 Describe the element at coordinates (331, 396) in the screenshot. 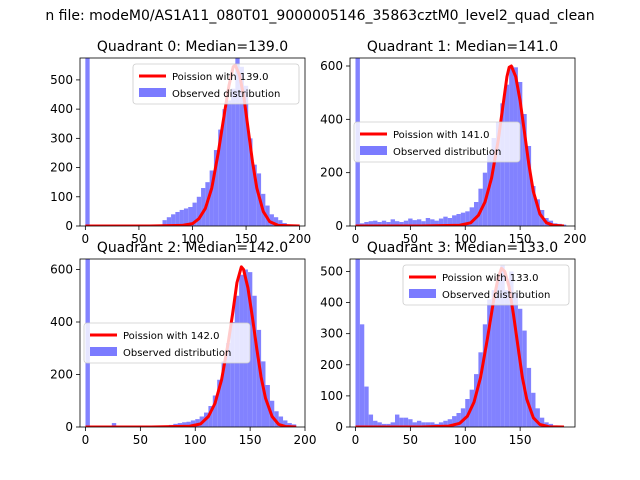

I see `y-tick-label: 100` at that location.